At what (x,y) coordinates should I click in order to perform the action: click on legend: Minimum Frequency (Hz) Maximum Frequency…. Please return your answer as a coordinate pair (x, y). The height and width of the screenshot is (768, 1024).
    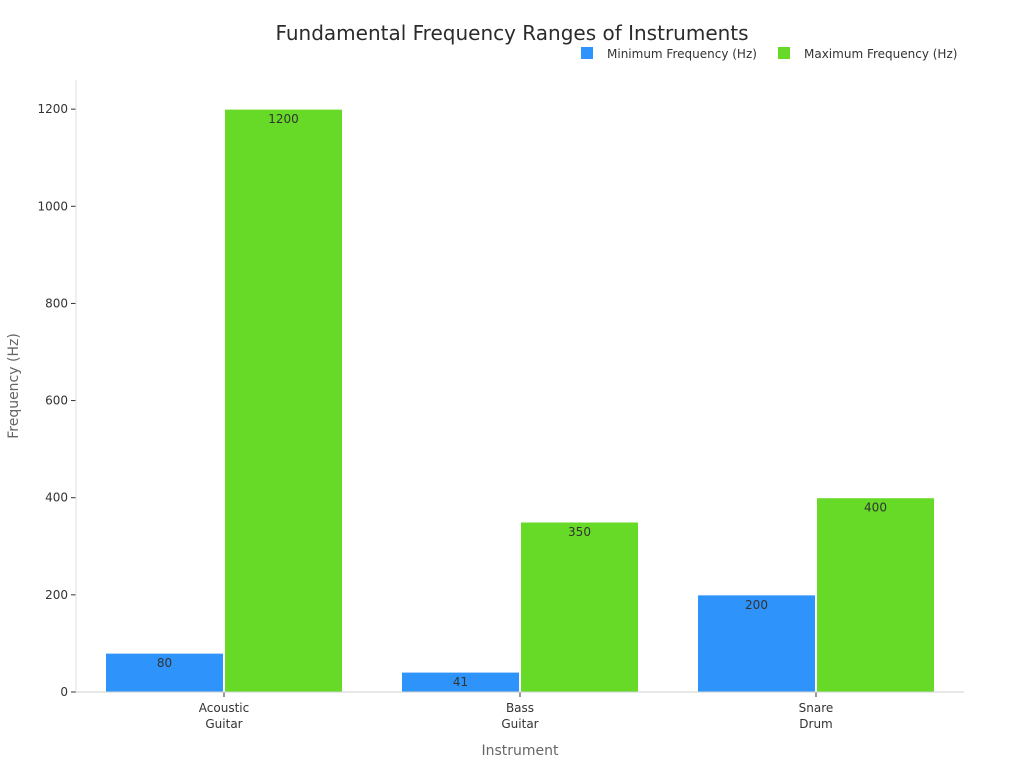
    Looking at the image, I should click on (769, 54).